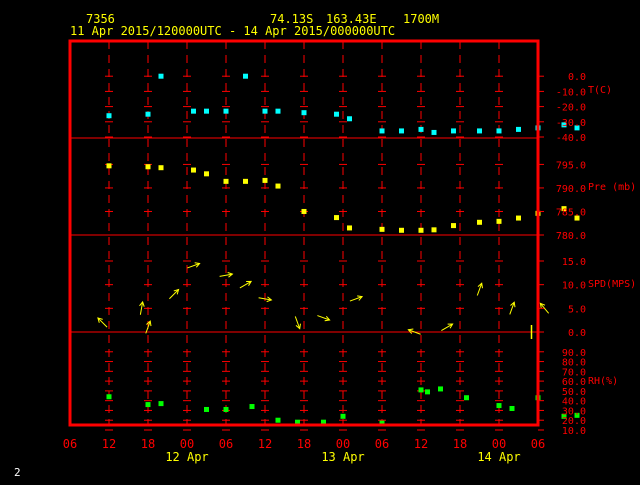 The height and width of the screenshot is (485, 640). I want to click on station-latitude: 74.13S, so click(291, 19).